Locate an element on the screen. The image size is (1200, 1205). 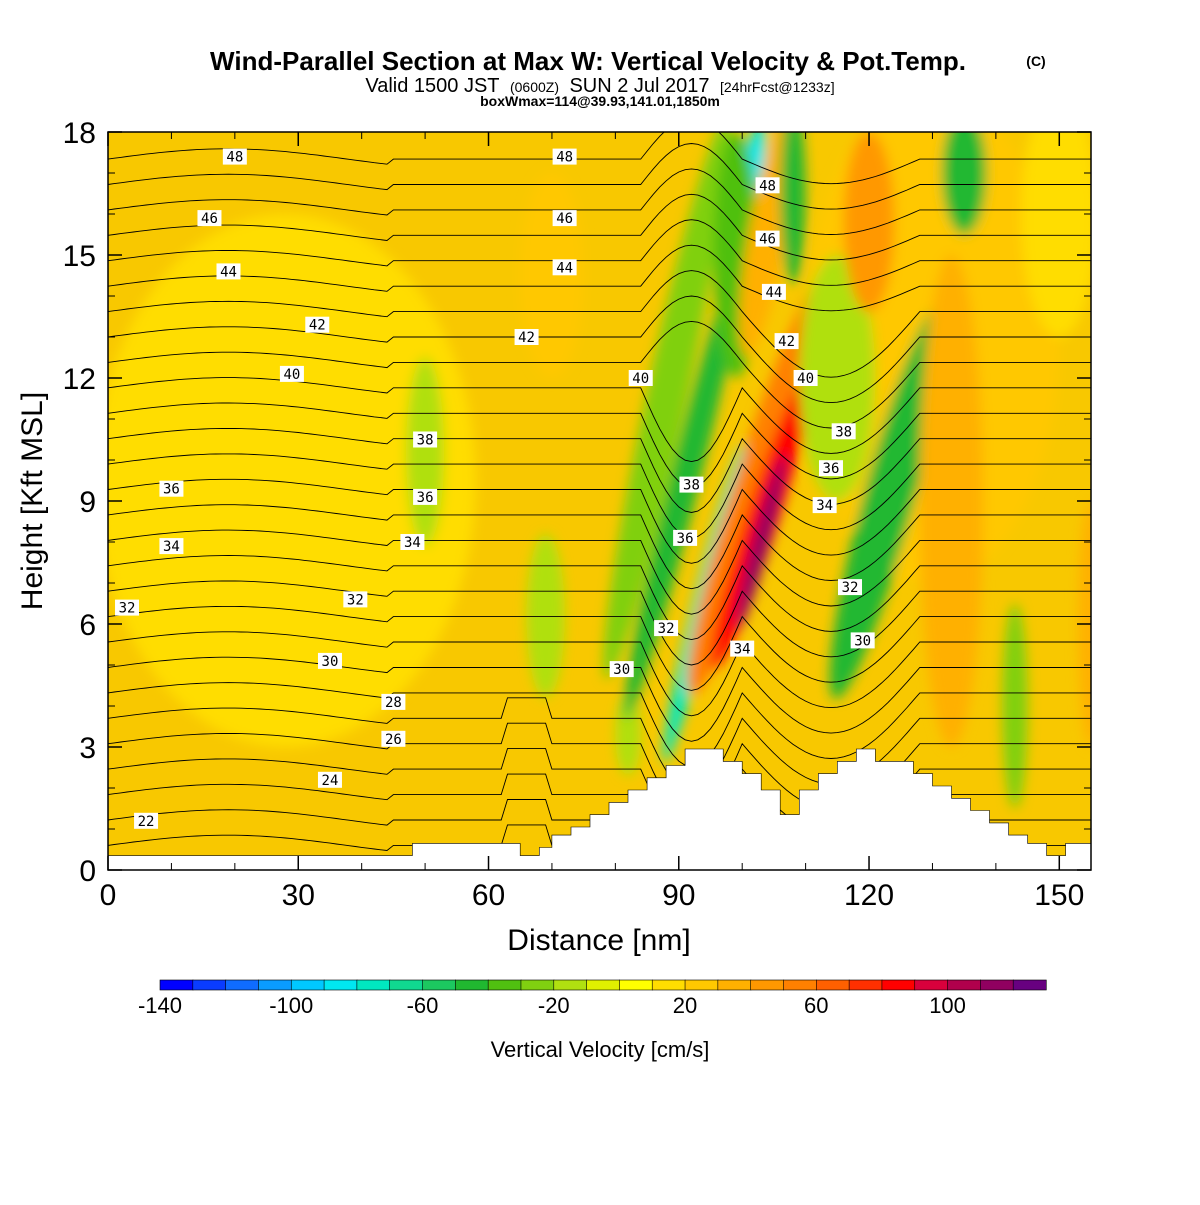
terrain-mask is located at coordinates (599, 809).